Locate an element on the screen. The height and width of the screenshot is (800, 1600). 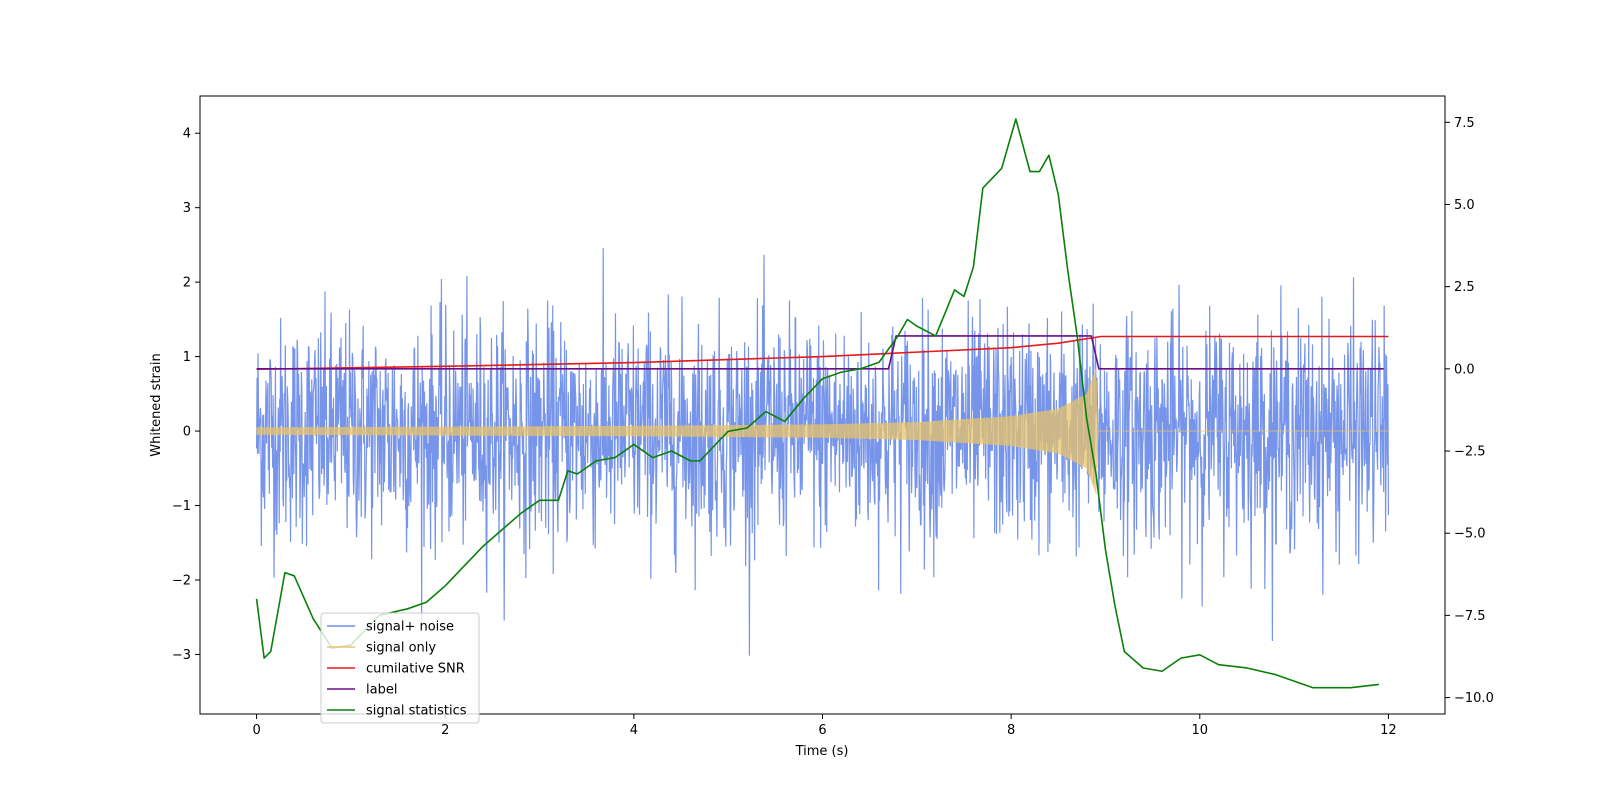
y-right-tick-label: 0.0 is located at coordinates (1464, 369).